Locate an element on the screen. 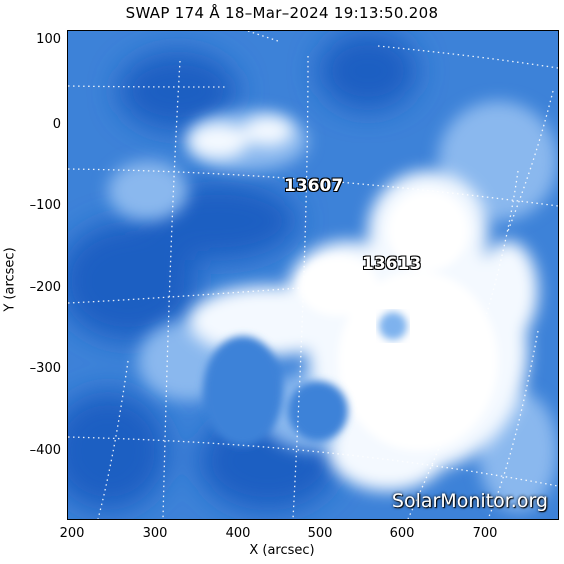  y-tick-label: –400 is located at coordinates (45, 450).